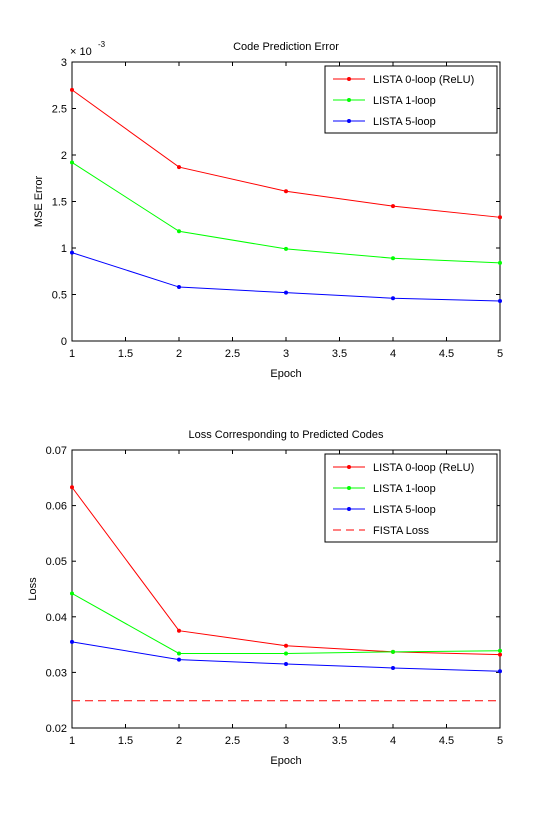  I want to click on y-axis-label: MSE Error, so click(39, 201).